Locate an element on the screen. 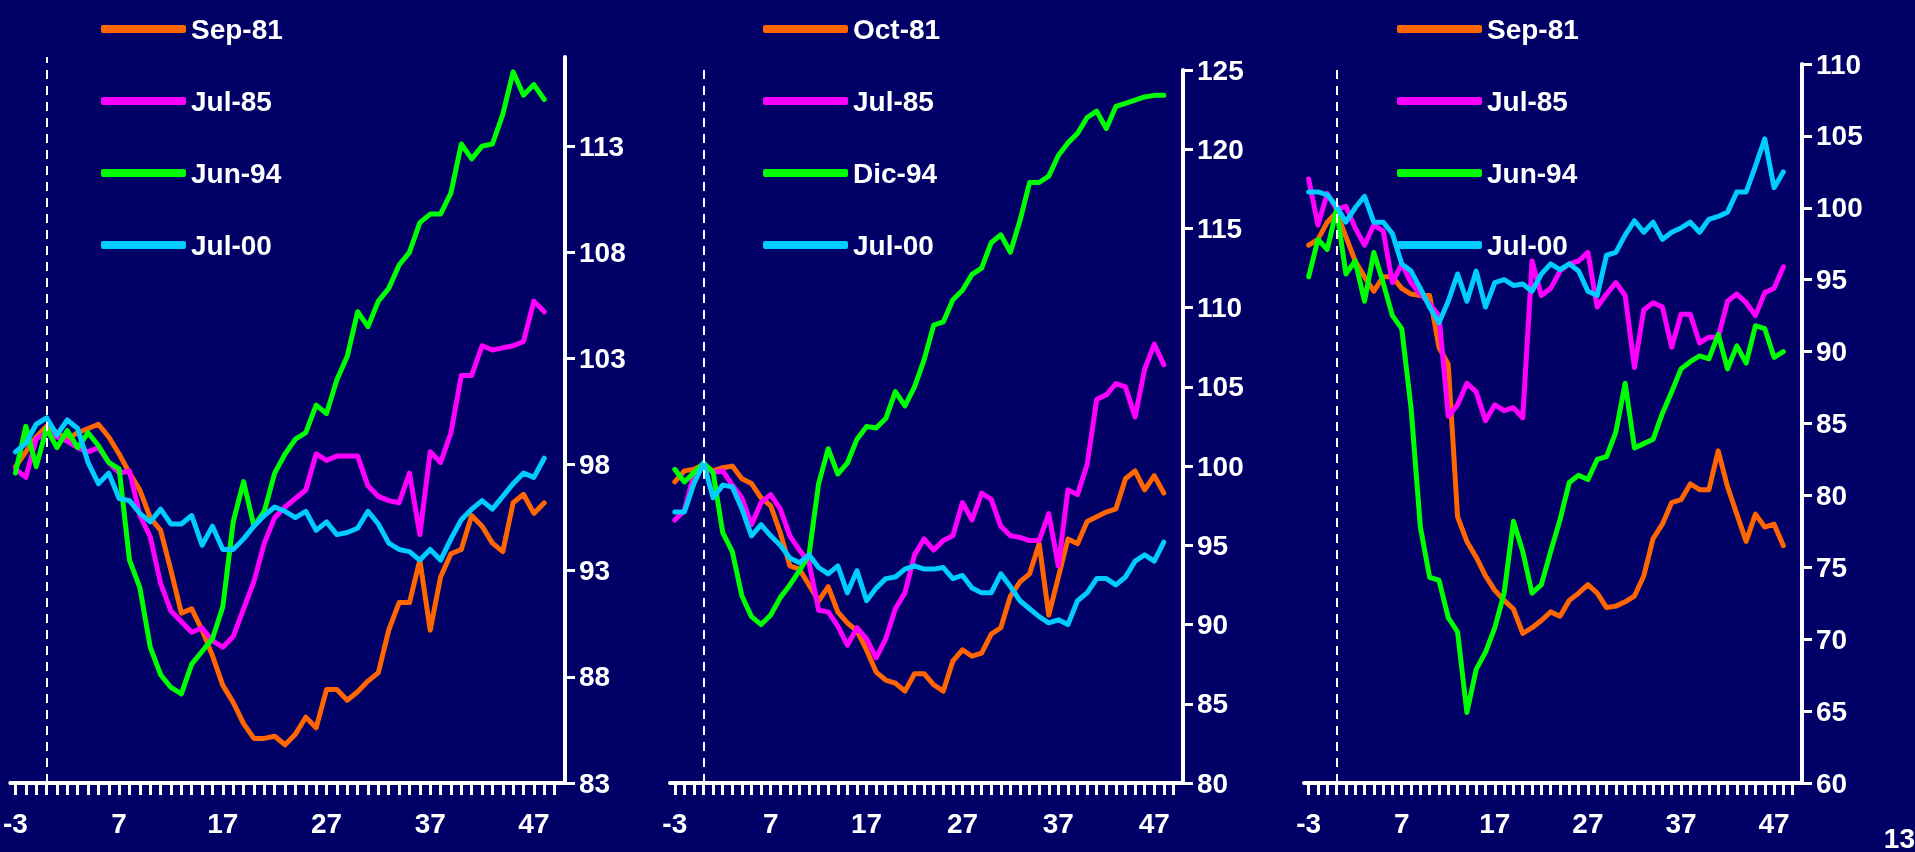  y-tick-label: 70 is located at coordinates (1832, 639).